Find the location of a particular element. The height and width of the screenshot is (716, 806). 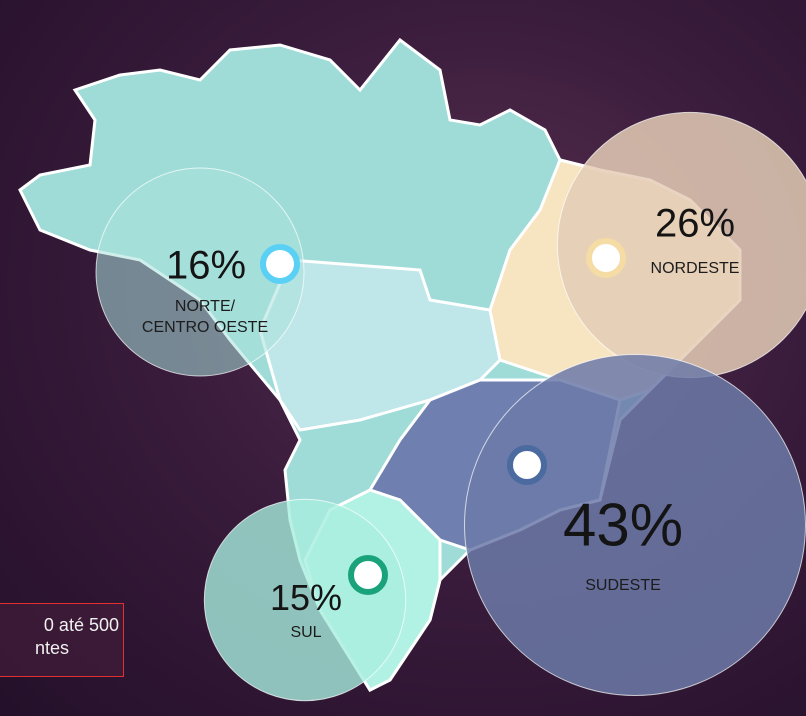

region-label: SUDESTE is located at coordinates (623, 585).